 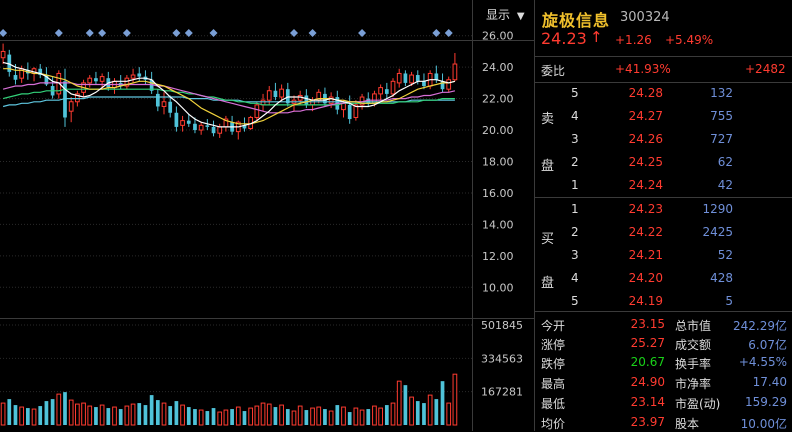 What do you see at coordinates (645, 232) in the screenshot?
I see `buy-price: 24.22` at bounding box center [645, 232].